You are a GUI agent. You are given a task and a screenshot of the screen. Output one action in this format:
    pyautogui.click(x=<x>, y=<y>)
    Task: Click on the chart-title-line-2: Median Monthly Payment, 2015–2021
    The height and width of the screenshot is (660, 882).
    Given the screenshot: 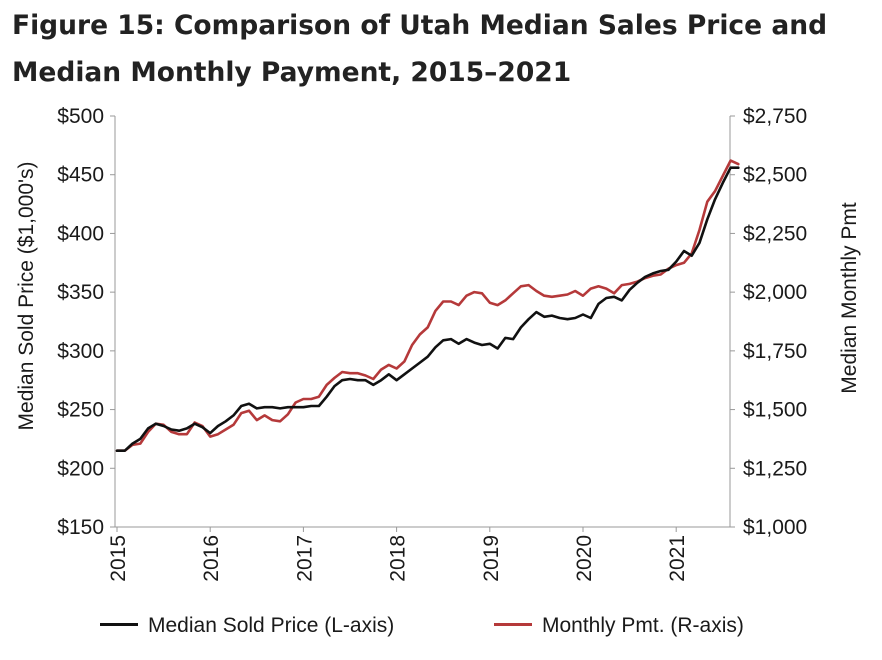 What is the action you would take?
    pyautogui.click(x=292, y=72)
    